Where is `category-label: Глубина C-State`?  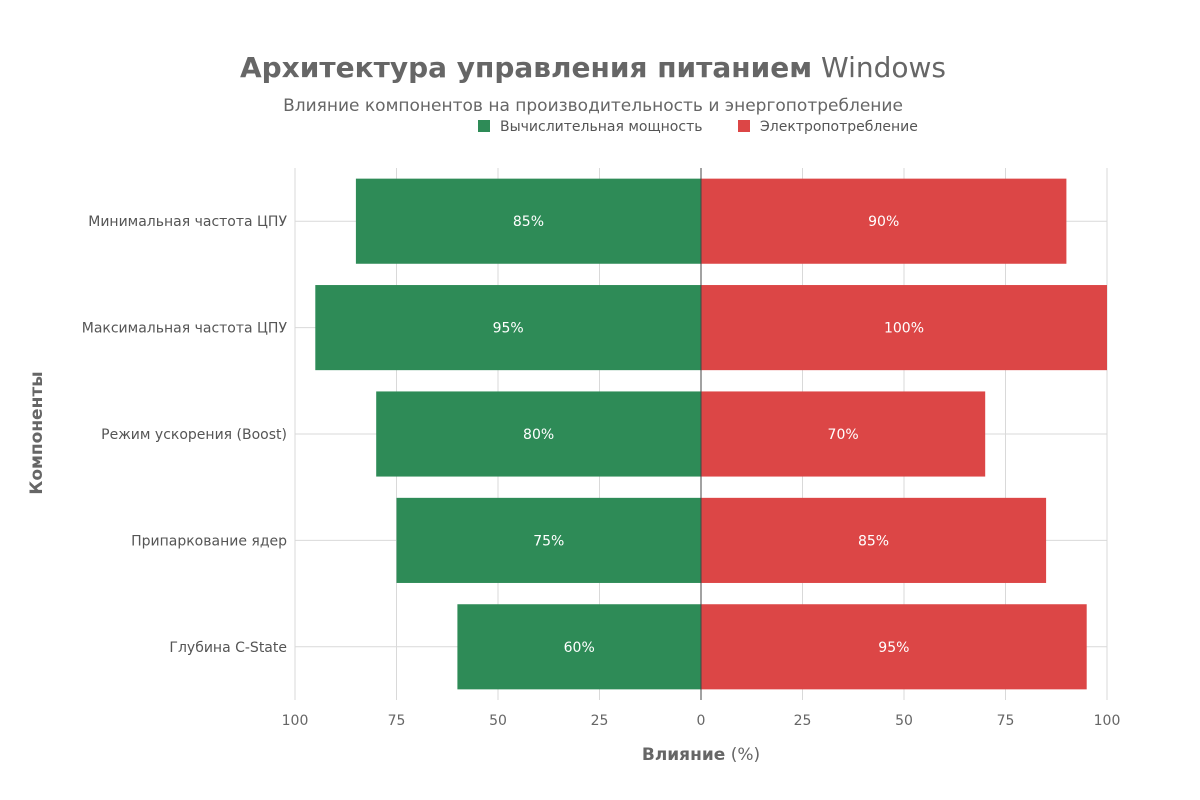
category-label: Глубина C-State is located at coordinates (228, 648).